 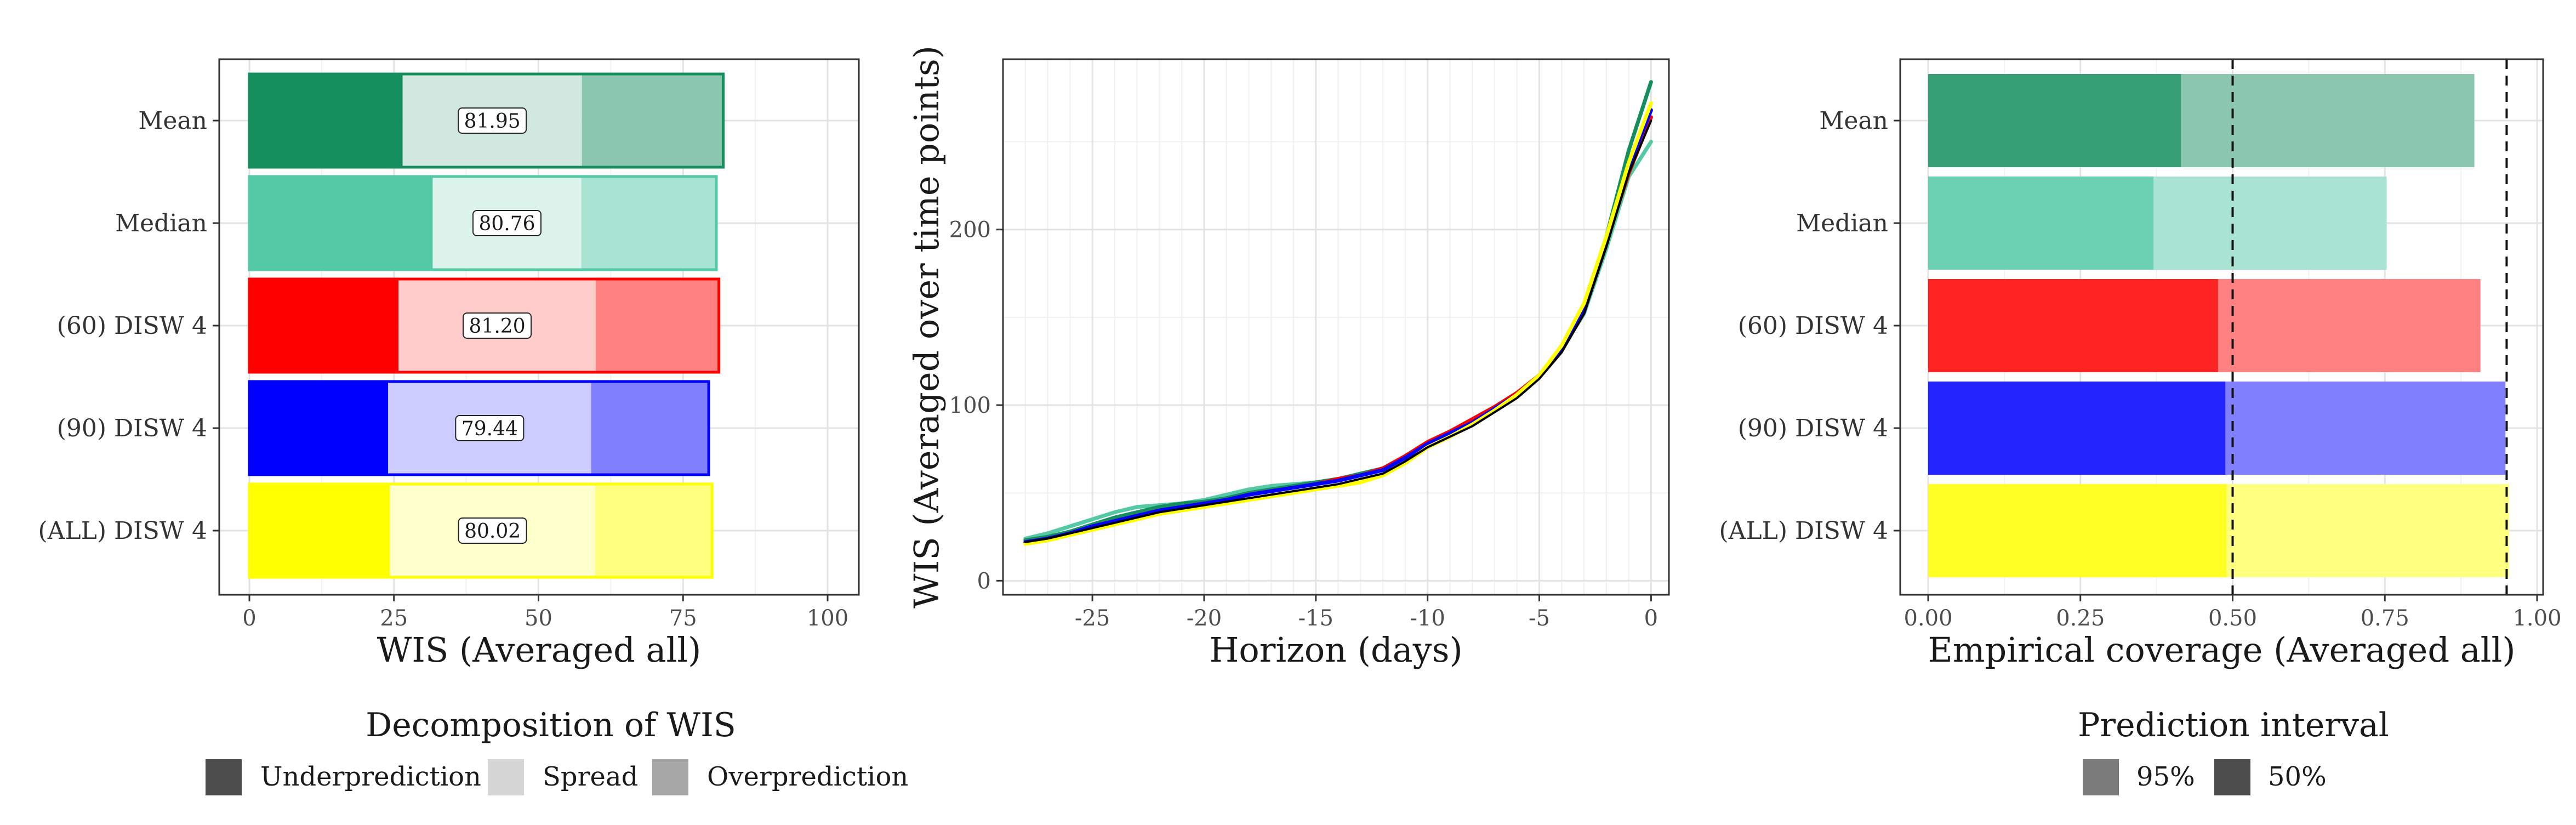 What do you see at coordinates (1204, 618) in the screenshot?
I see `x-tick-label: -20` at bounding box center [1204, 618].